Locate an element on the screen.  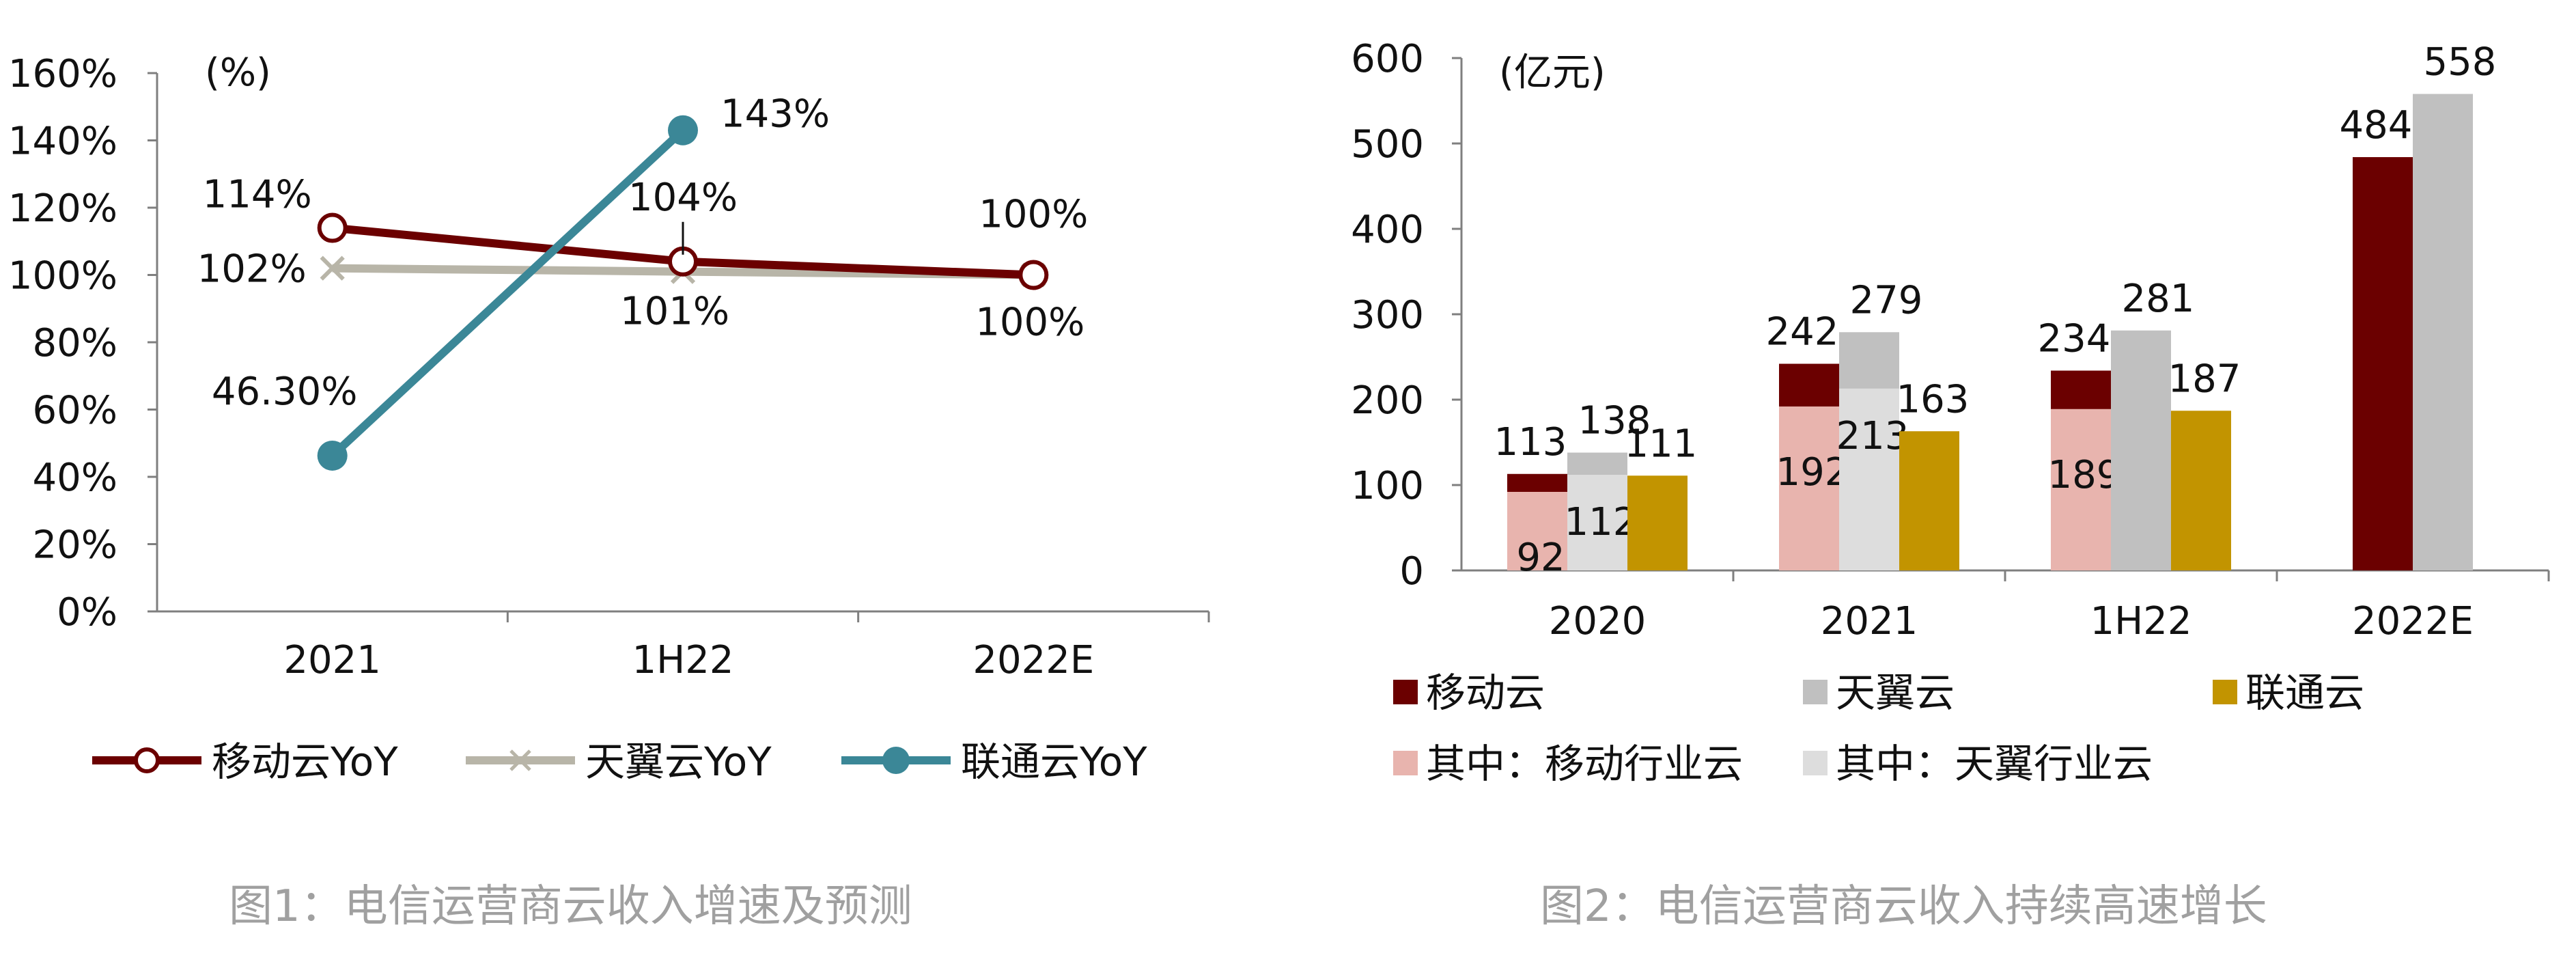
y-tick-label: 0% is located at coordinates (87, 612).